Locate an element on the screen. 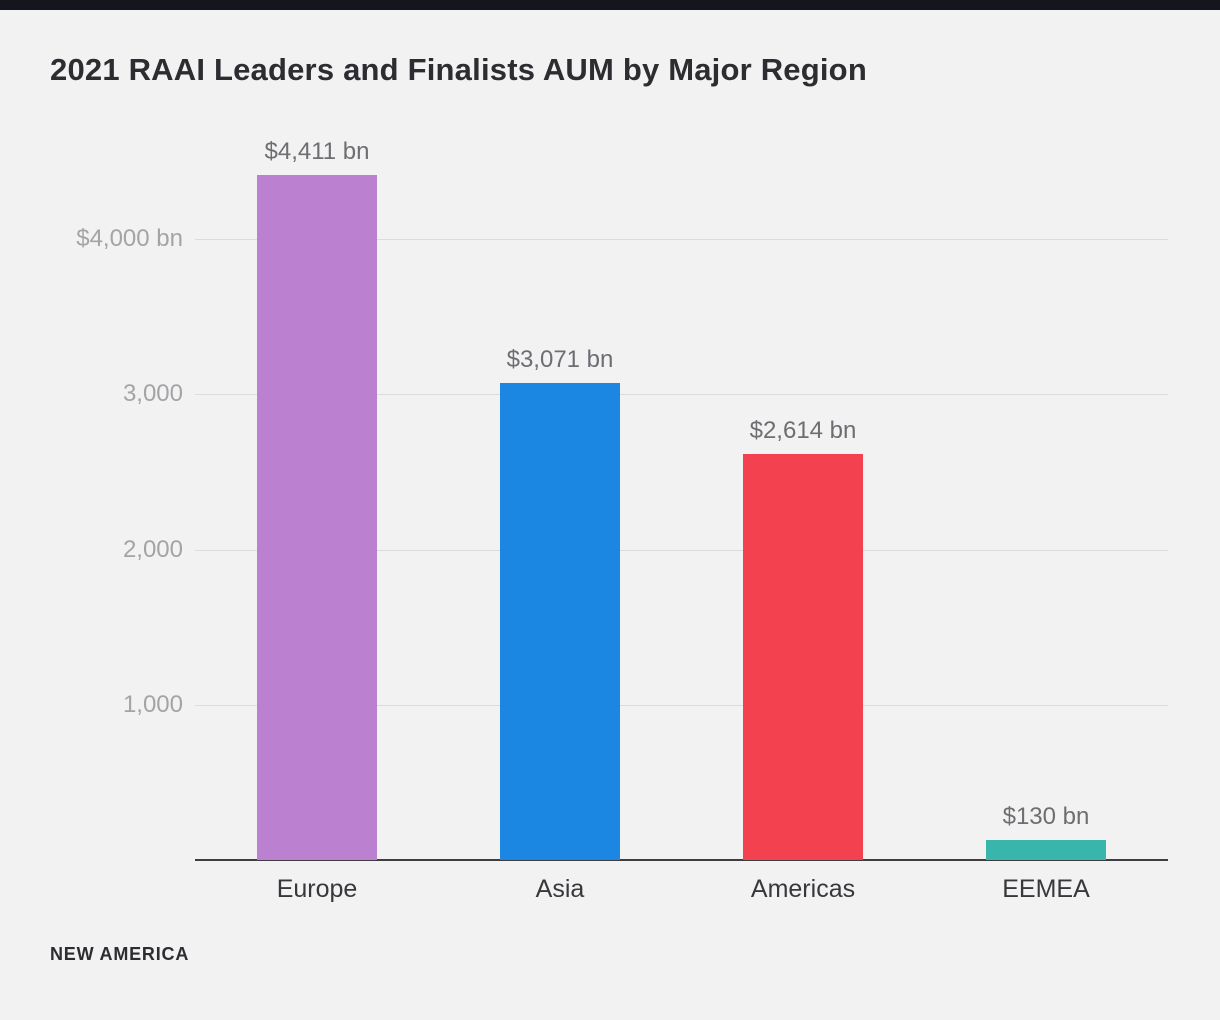 The image size is (1220, 1020). y-tick-label: $4,000 bn is located at coordinates (129, 238).